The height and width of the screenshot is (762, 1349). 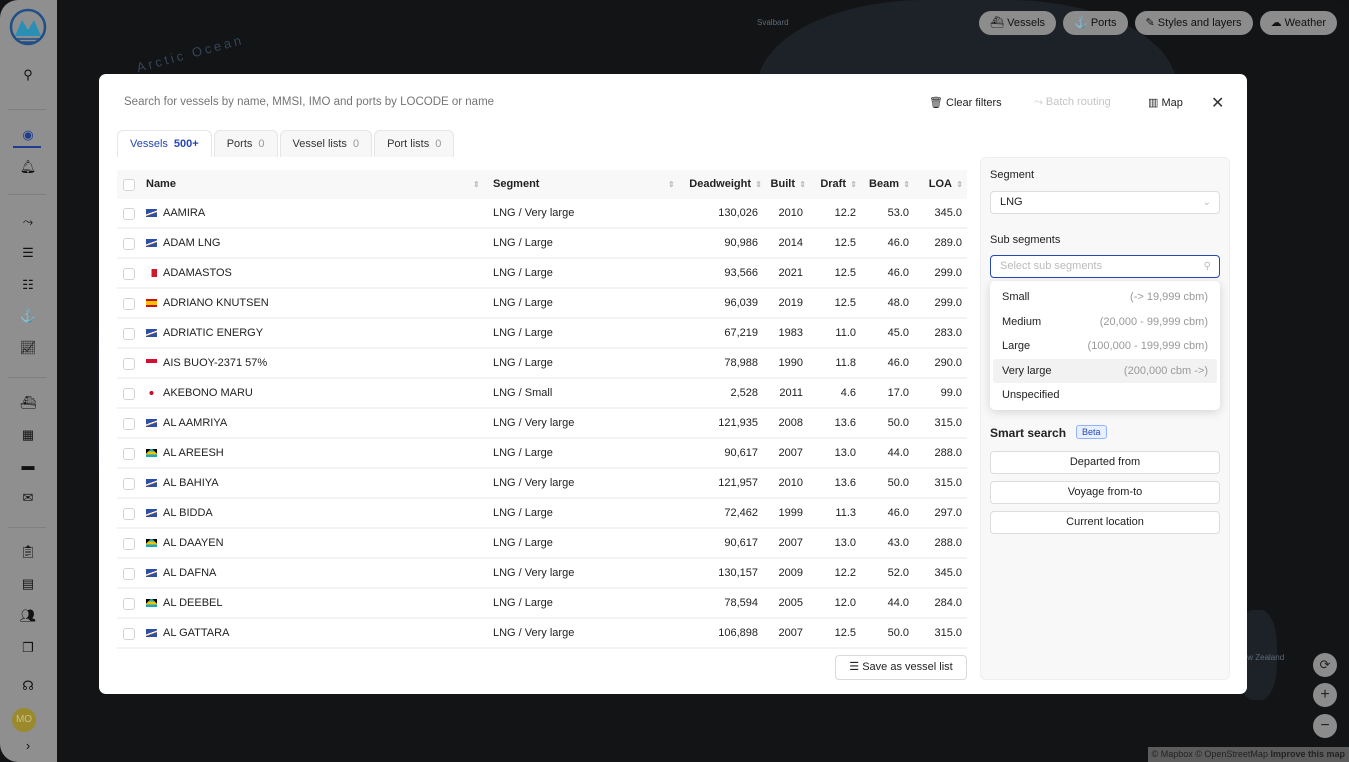 I want to click on clear-filters-button: 🗑︎ Clear filters, so click(x=965, y=102).